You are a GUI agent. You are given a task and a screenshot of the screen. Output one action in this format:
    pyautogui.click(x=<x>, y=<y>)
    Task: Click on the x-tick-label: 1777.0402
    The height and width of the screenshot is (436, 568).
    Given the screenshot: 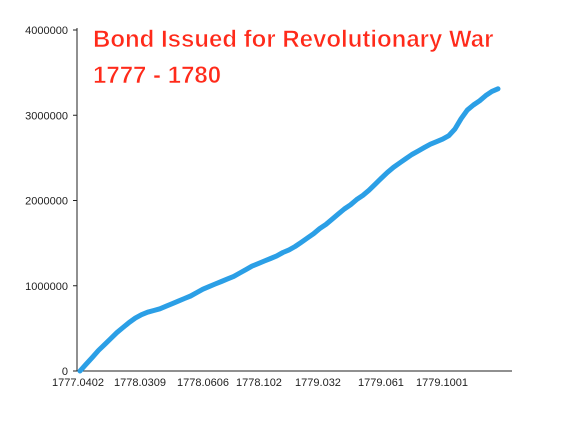 What is the action you would take?
    pyautogui.click(x=78, y=383)
    